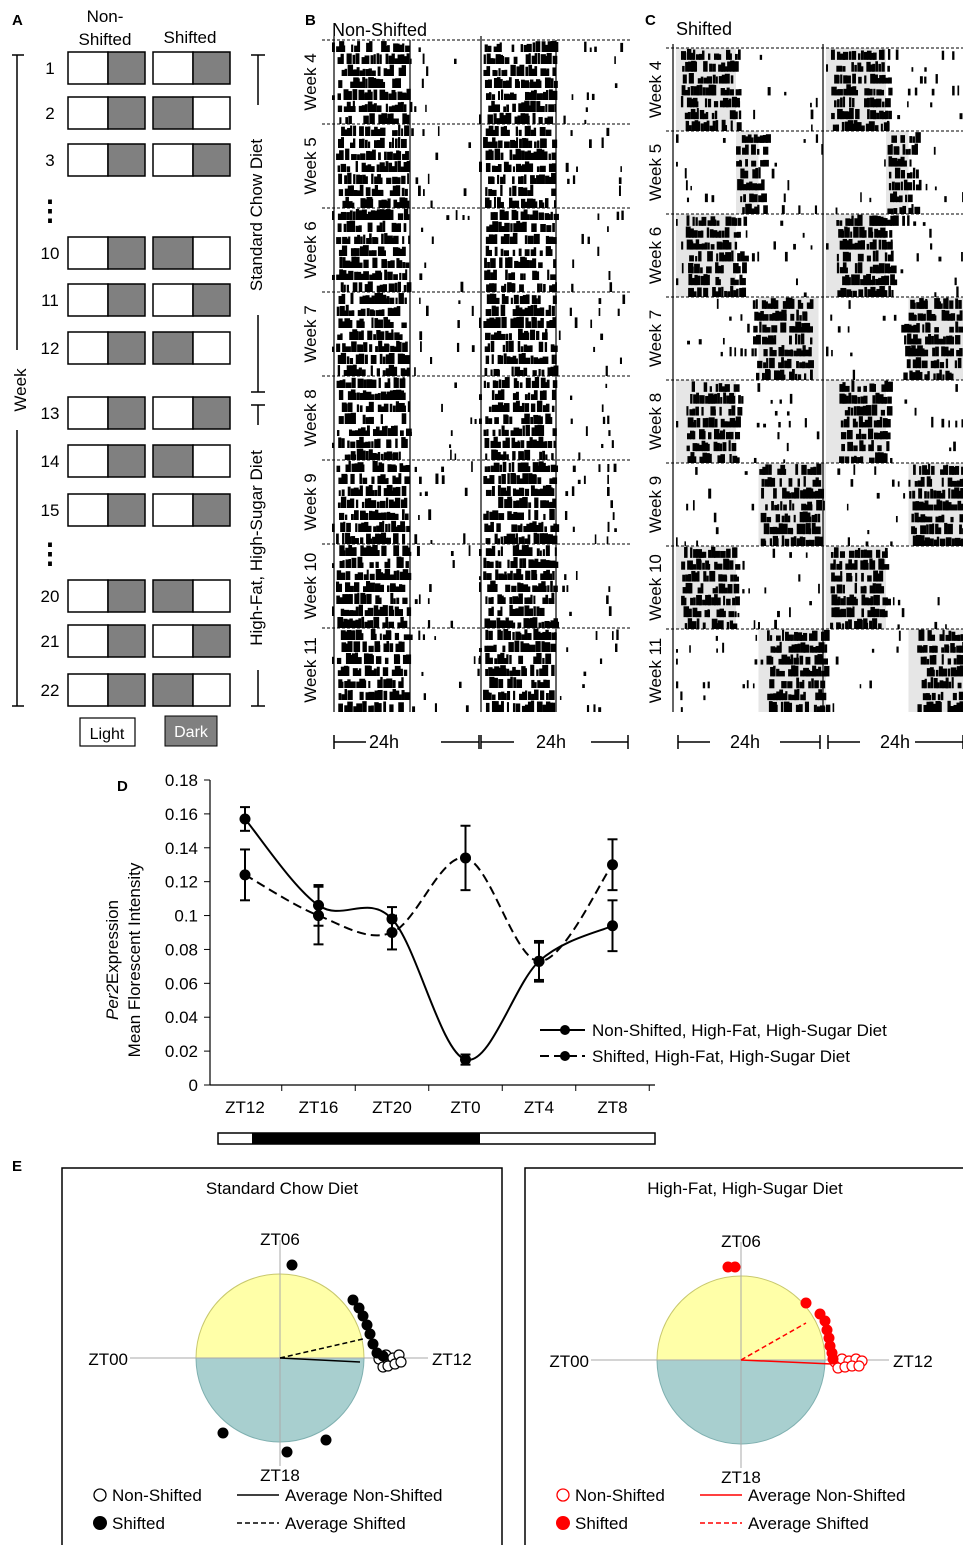 Image resolution: width=963 pixels, height=1545 pixels. Describe the element at coordinates (20, 390) in the screenshot. I see `week-axis-label: Week` at that location.